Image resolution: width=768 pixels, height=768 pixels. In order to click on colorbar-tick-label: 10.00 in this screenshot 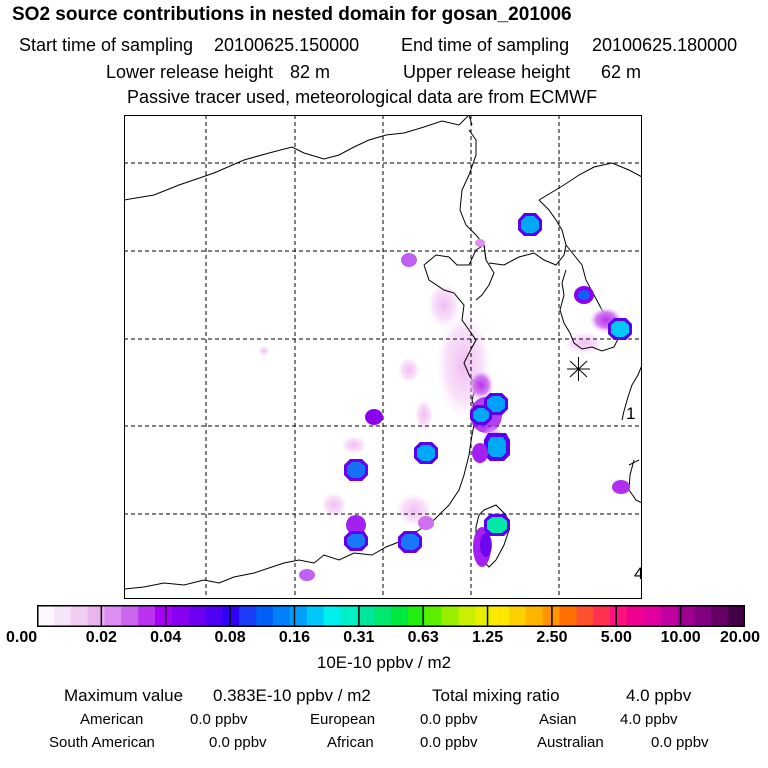, I will do `click(680, 637)`.